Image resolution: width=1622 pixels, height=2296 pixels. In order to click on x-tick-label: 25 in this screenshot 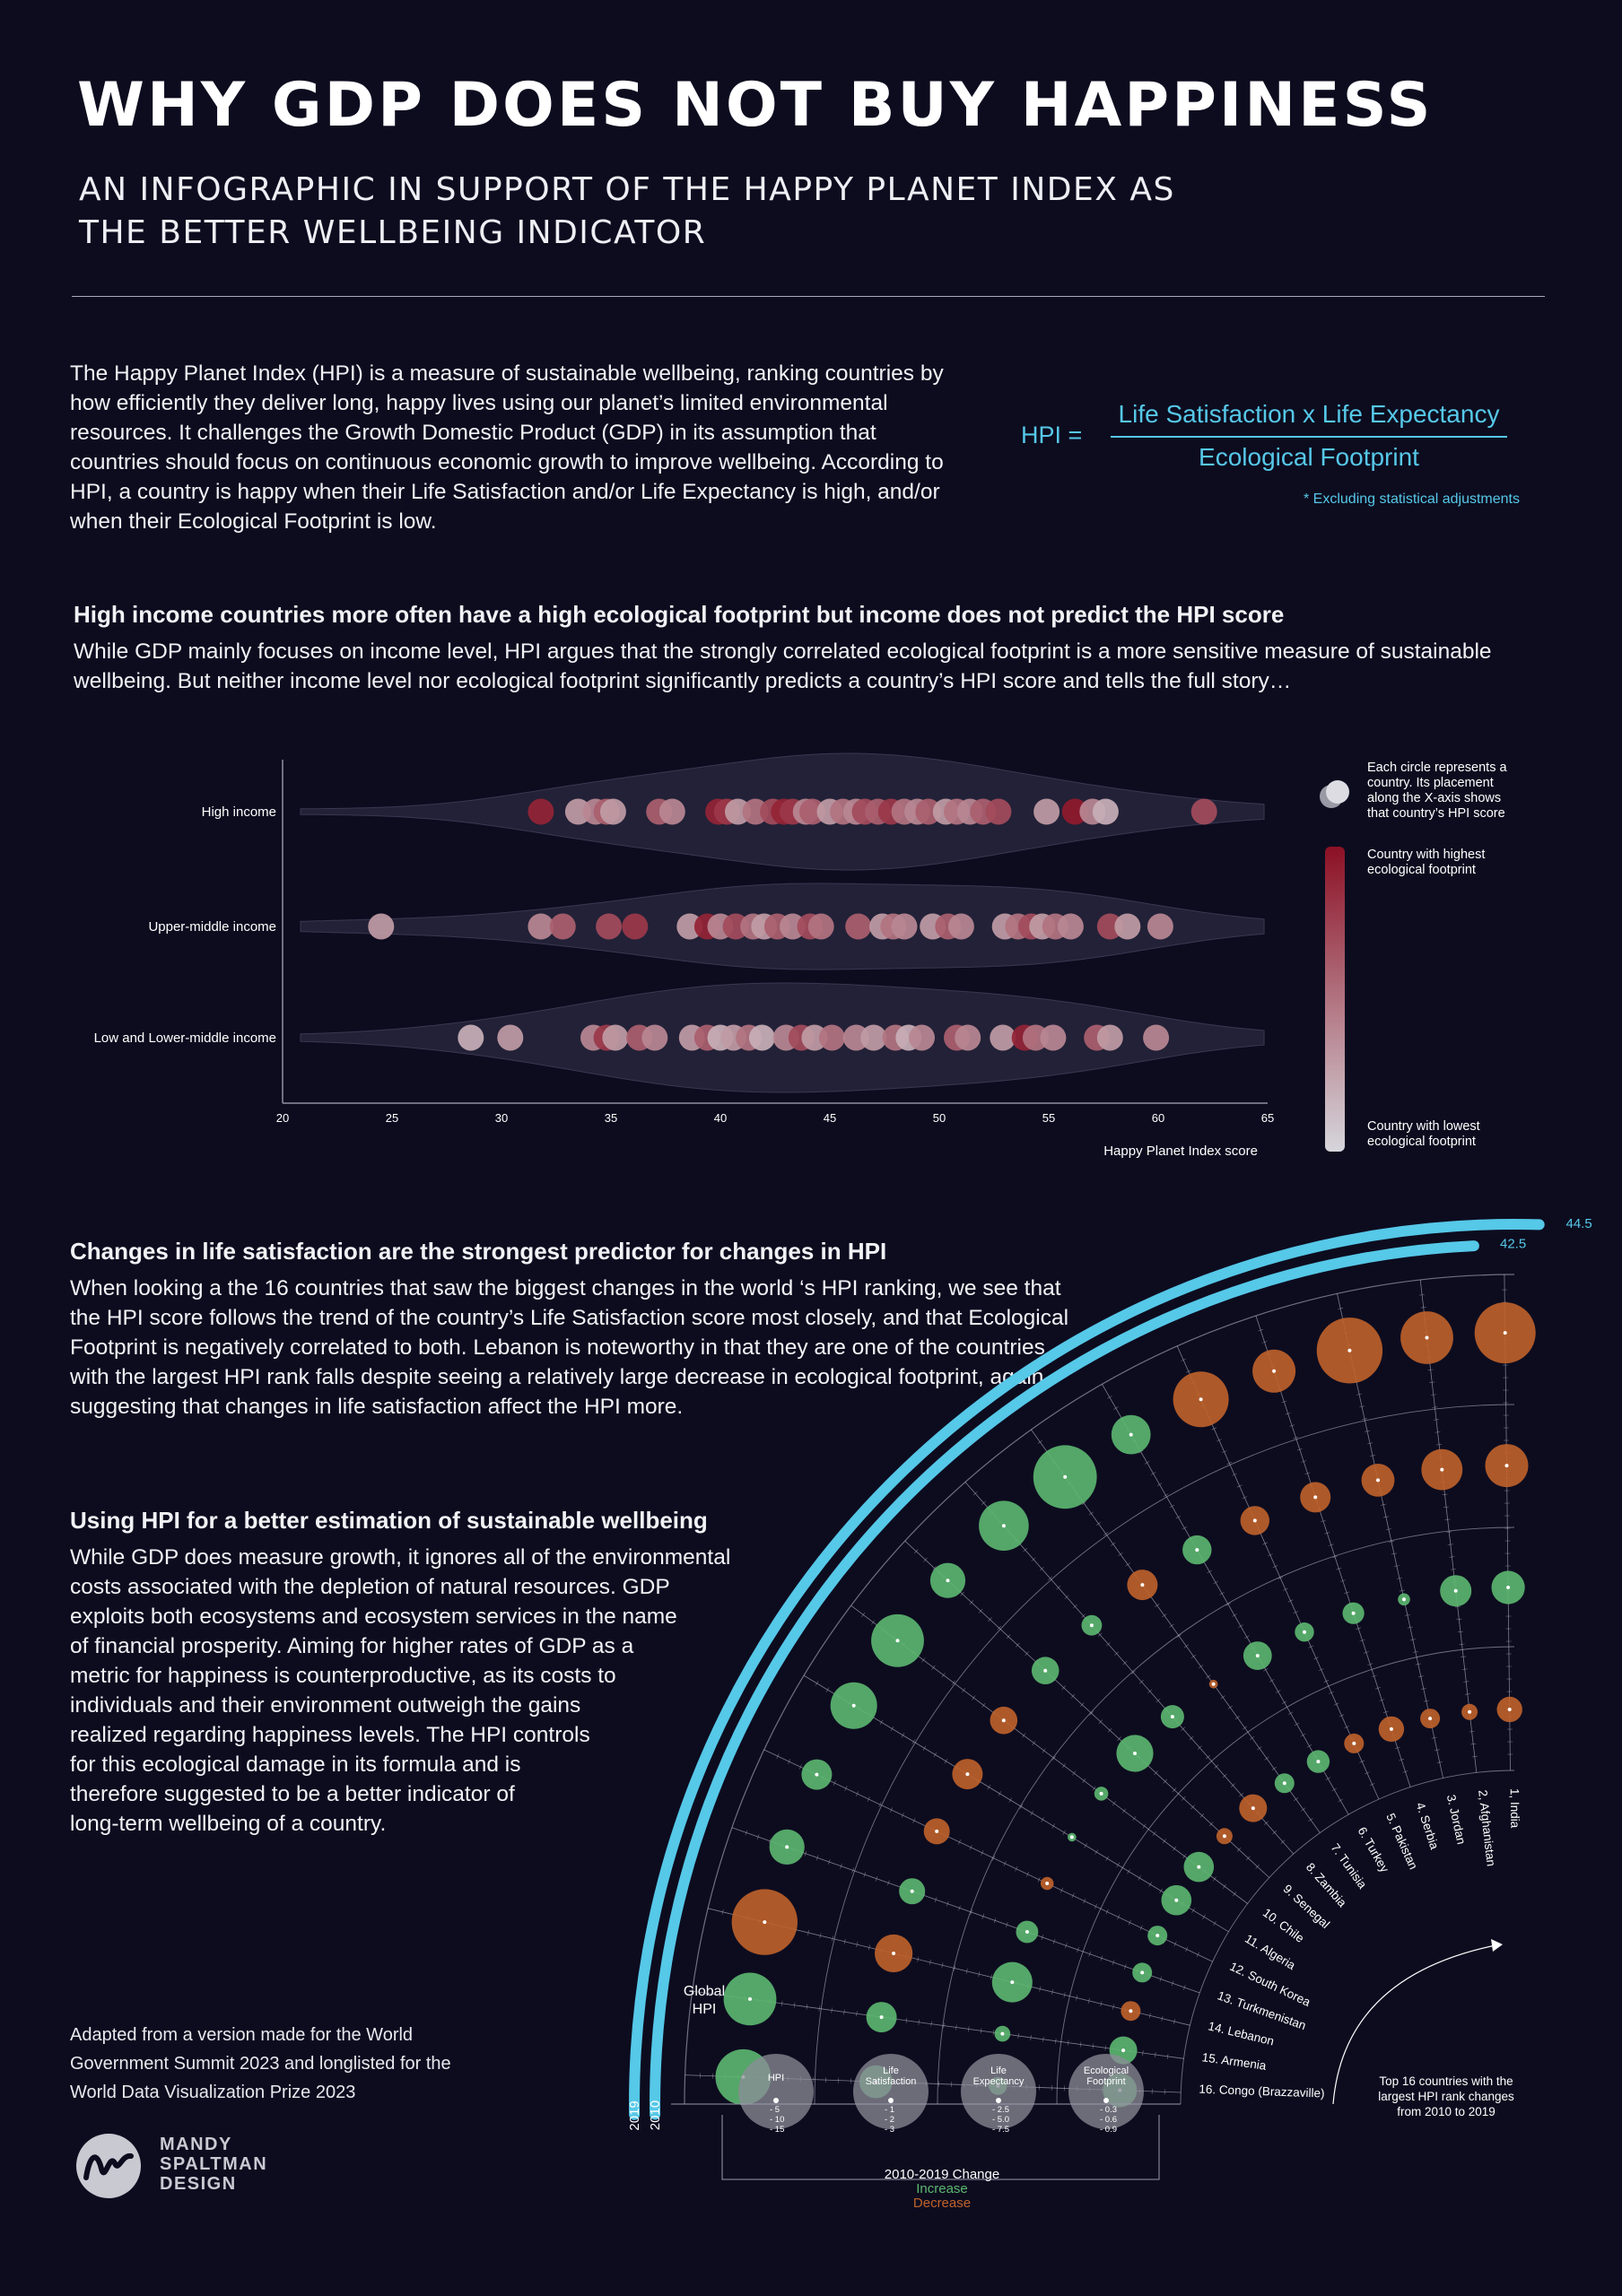, I will do `click(392, 1118)`.